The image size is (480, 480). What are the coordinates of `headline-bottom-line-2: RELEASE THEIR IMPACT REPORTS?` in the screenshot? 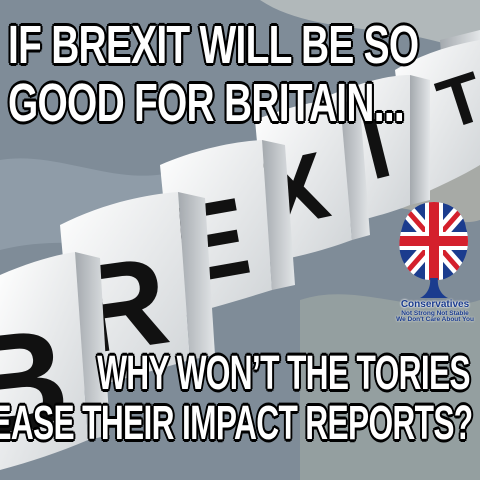 It's located at (236, 423).